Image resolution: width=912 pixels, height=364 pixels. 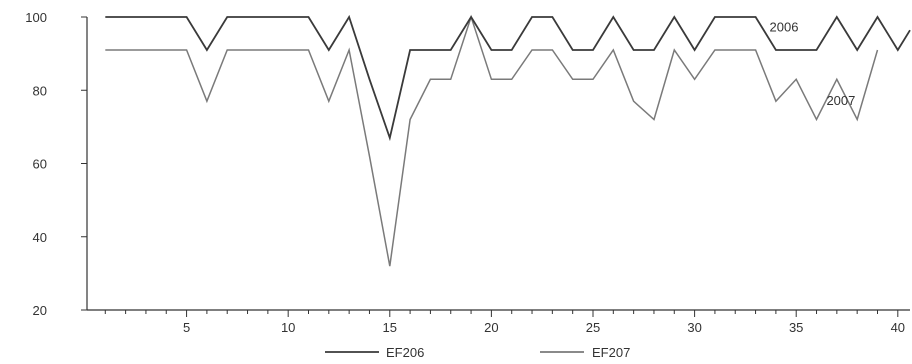 I want to click on y-tick-label: 80, so click(x=40, y=90).